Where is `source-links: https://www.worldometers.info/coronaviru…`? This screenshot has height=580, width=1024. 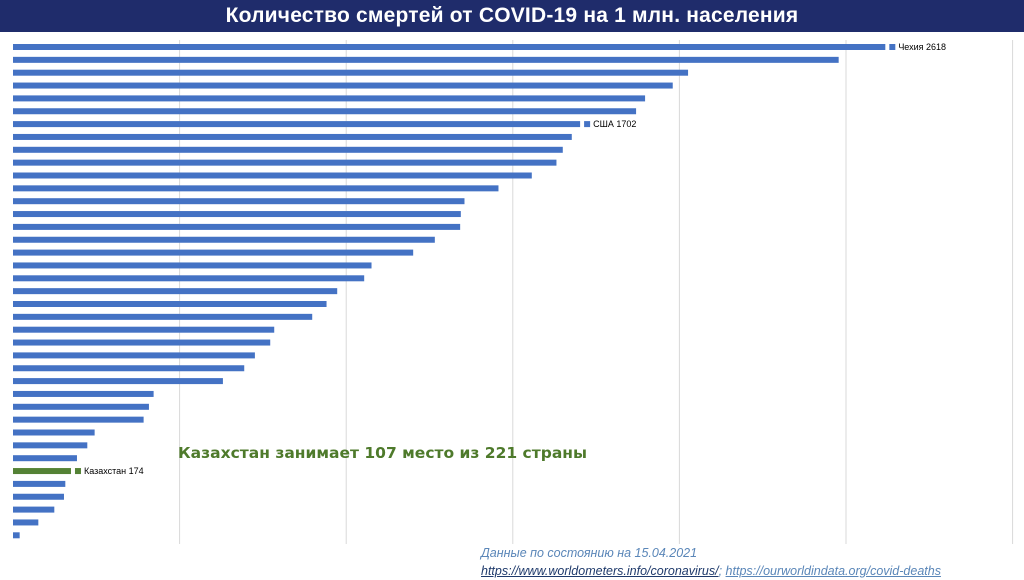 source-links: https://www.worldometers.info/coronaviru… is located at coordinates (751, 571).